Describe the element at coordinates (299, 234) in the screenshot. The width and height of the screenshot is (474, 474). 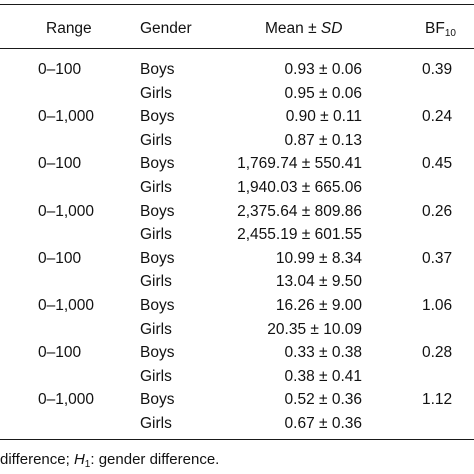
I see `row-mean-sd-cell: 2,455.19 ± 601.55` at that location.